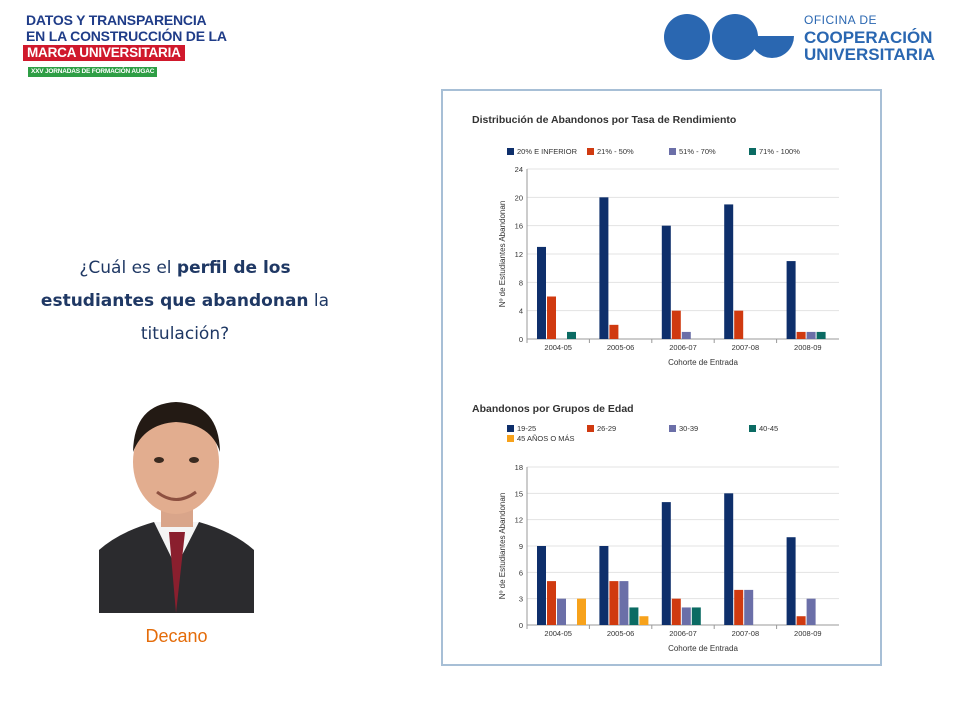 Image resolution: width=960 pixels, height=720 pixels. What do you see at coordinates (547, 151) in the screenshot?
I see `legend-label-1-1: 20% E INFERIOR` at bounding box center [547, 151].